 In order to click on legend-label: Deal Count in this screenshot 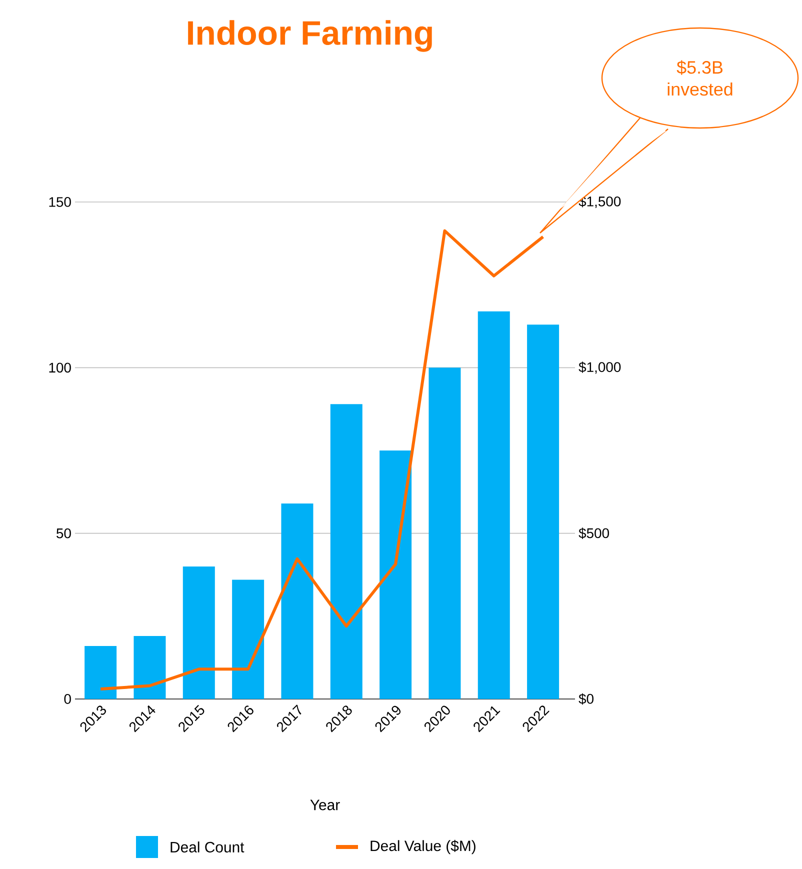, I will do `click(207, 847)`.